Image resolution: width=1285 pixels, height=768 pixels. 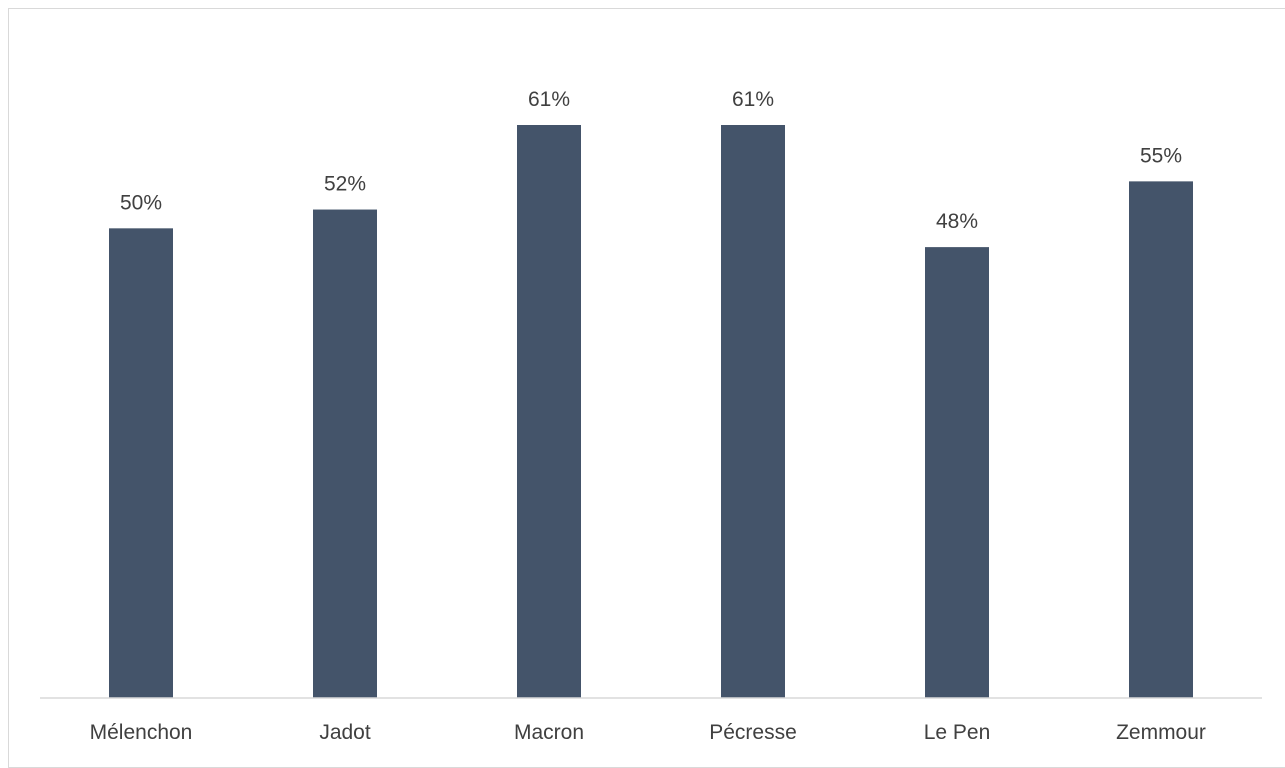 What do you see at coordinates (753, 99) in the screenshot?
I see `data-label-3: 61%` at bounding box center [753, 99].